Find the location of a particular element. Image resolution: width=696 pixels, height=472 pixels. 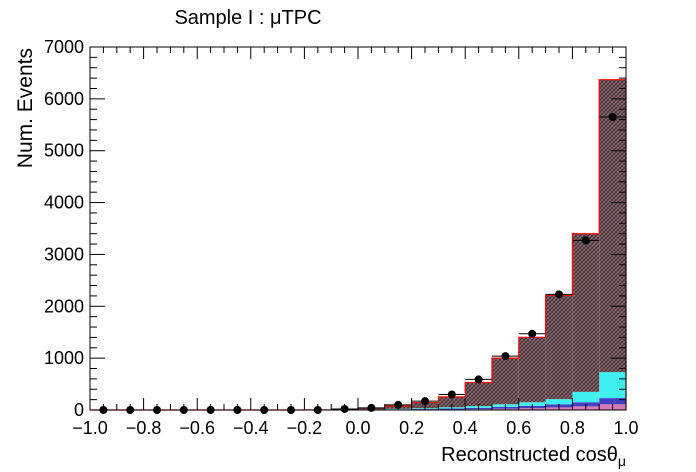

x-tick-label-7: 0.4 is located at coordinates (465, 428).